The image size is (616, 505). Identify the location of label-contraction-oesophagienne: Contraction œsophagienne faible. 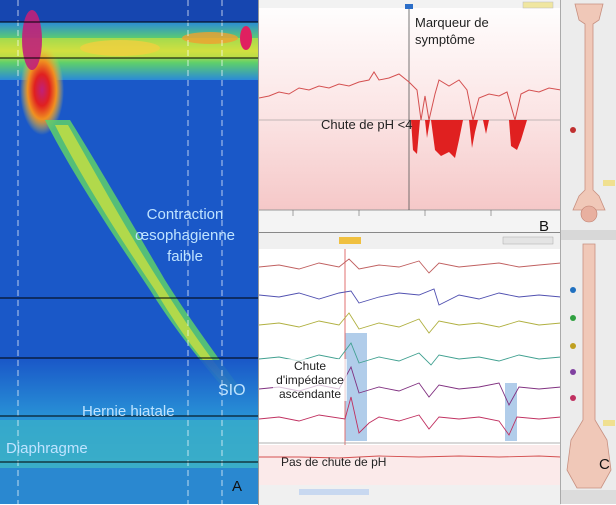
(185, 235).